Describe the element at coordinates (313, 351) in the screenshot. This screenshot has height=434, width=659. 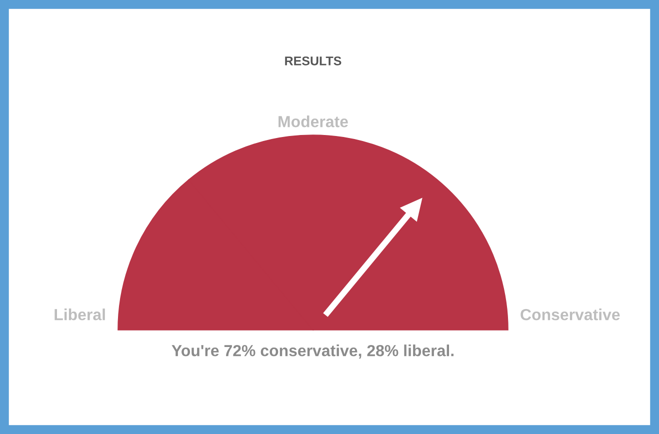
I see `text: You're 72% conservative, 28% liberal.` at that location.